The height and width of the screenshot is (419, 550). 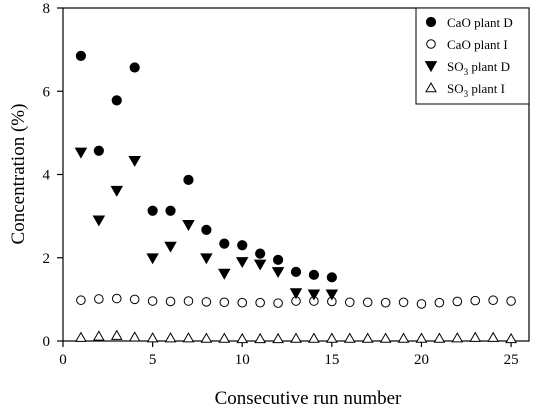 What do you see at coordinates (63, 360) in the screenshot?
I see `x-tick-label: 0` at bounding box center [63, 360].